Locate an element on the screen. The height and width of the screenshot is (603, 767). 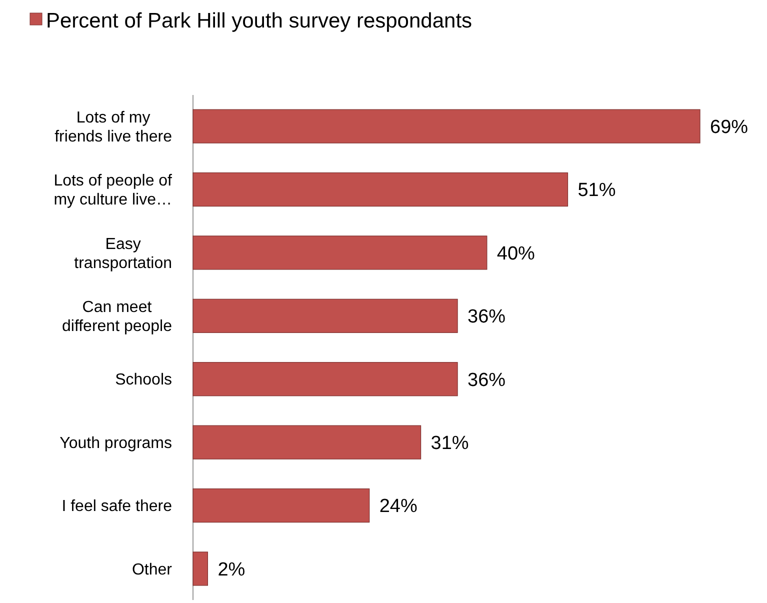
y-tick-label: Lots of my friends live there is located at coordinates (113, 127).